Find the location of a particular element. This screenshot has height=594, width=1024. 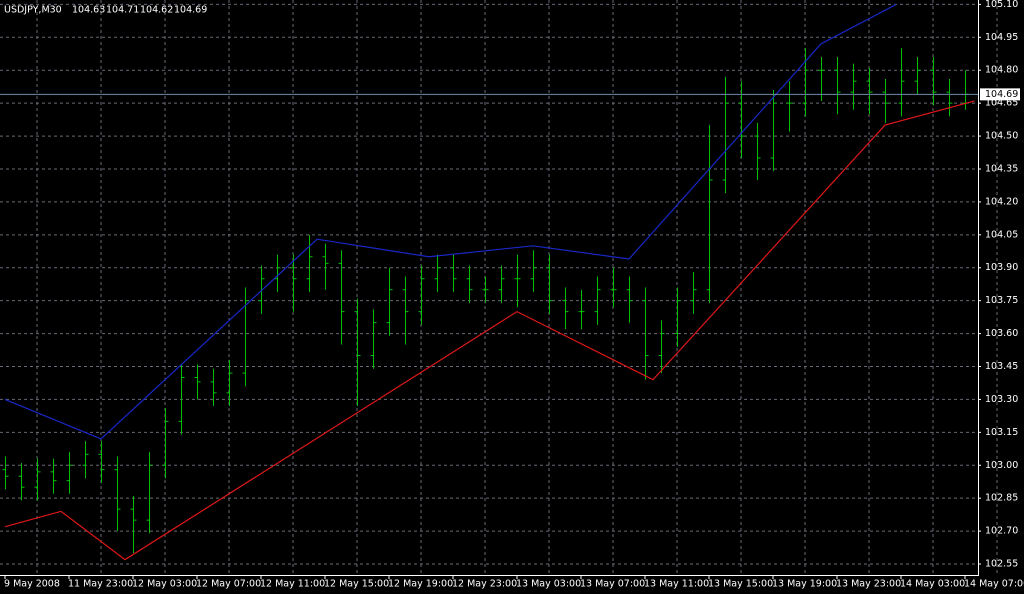

header: USDJPY,M30 104.63 104.71 104.62 104.69 is located at coordinates (105, 10).